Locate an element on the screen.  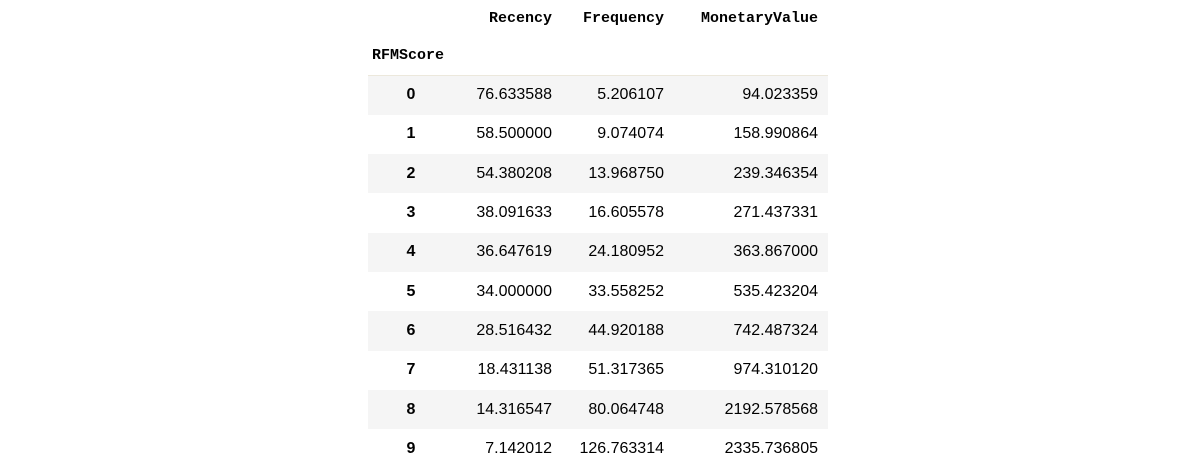
cell-recency: 58.500000 is located at coordinates (514, 134).